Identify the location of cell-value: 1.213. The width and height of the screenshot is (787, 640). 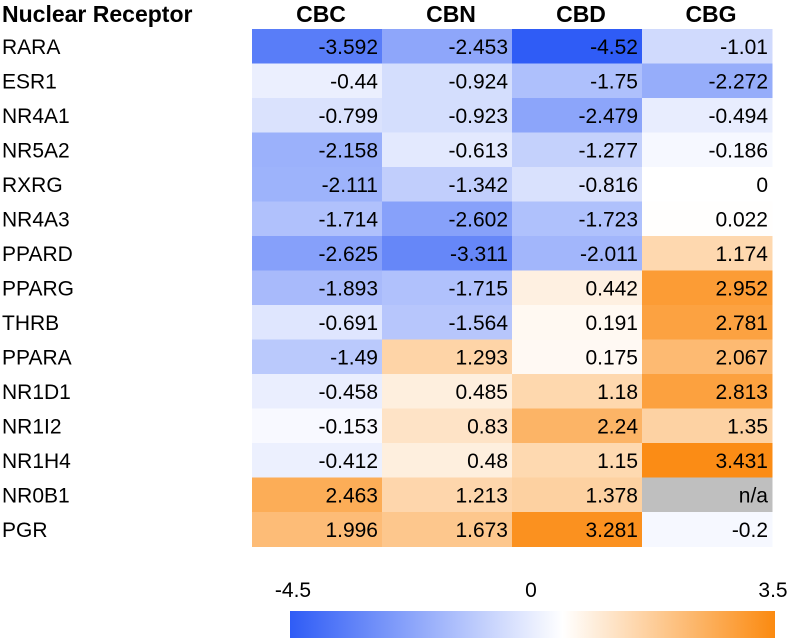
(481, 495).